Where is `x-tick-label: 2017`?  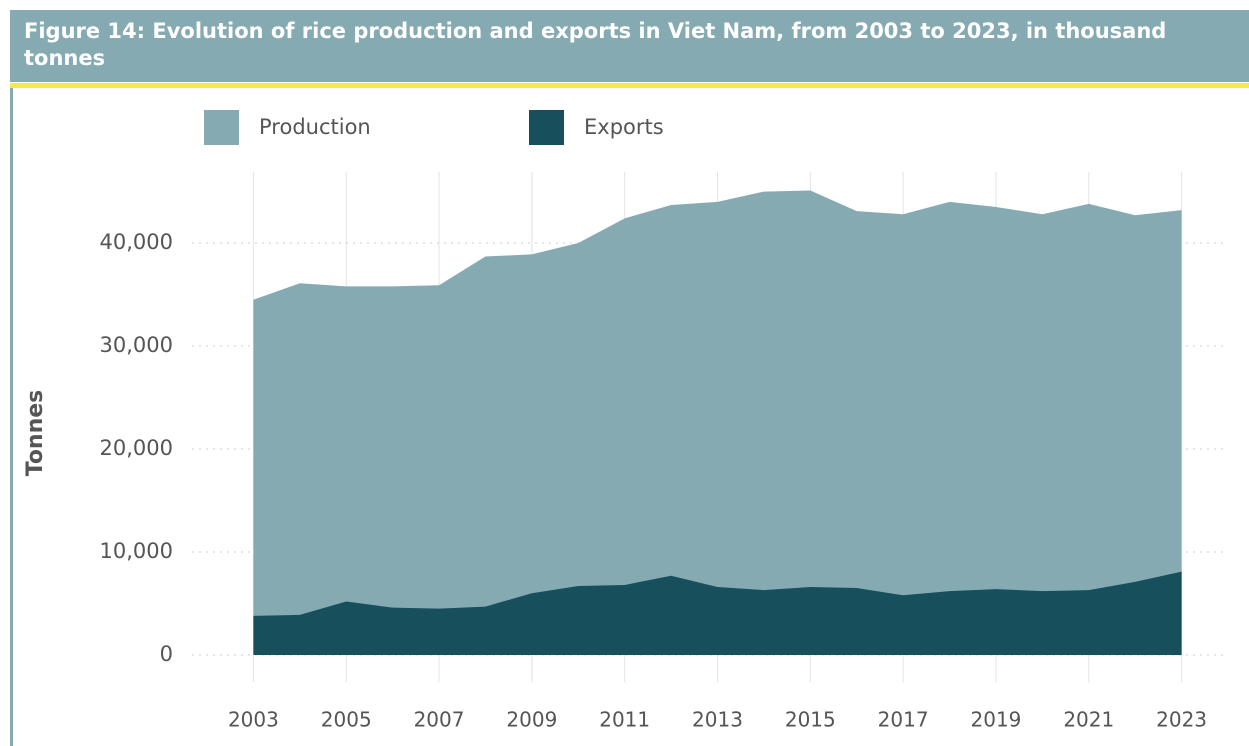
x-tick-label: 2017 is located at coordinates (903, 720).